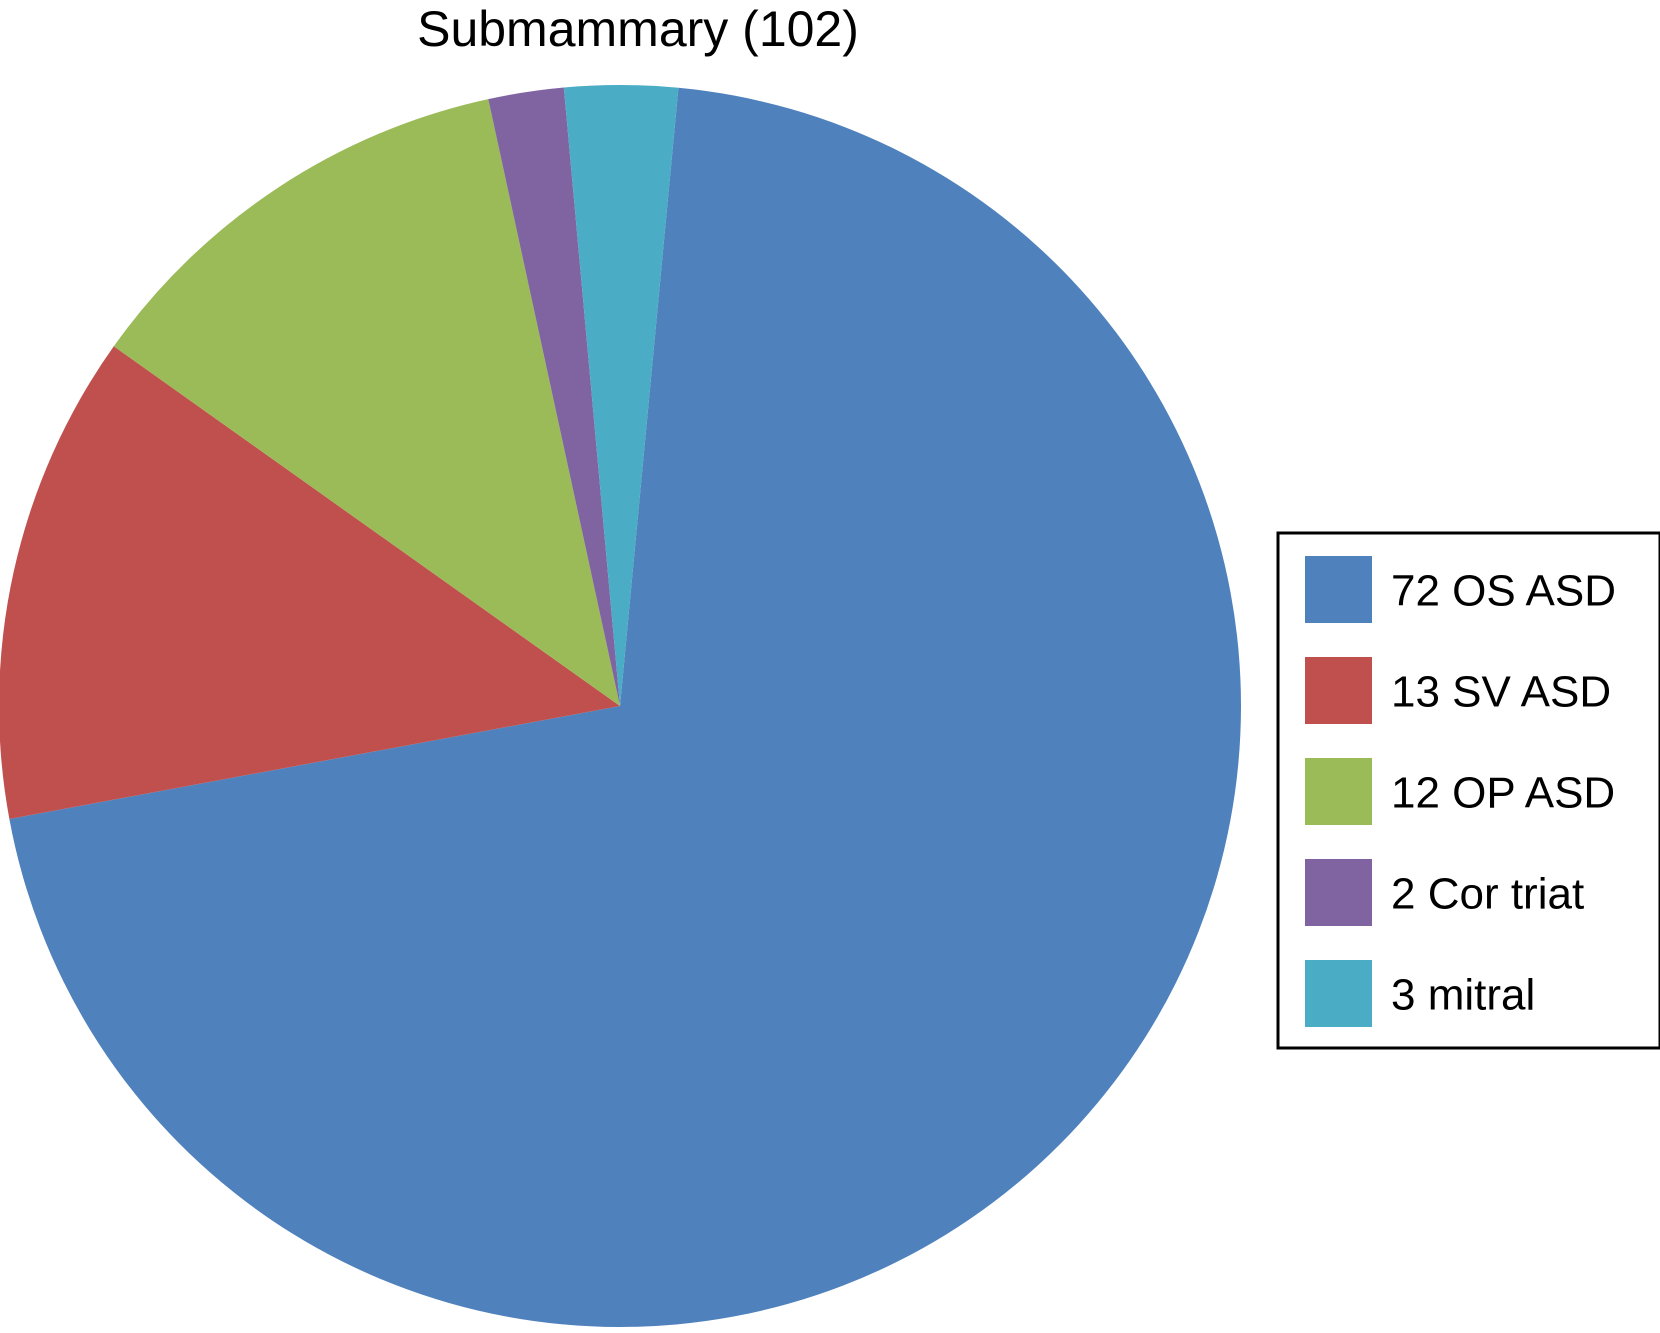 Image resolution: width=1660 pixels, height=1333 pixels. What do you see at coordinates (1503, 793) in the screenshot?
I see `legend-label-3: 12 OP ASD` at bounding box center [1503, 793].